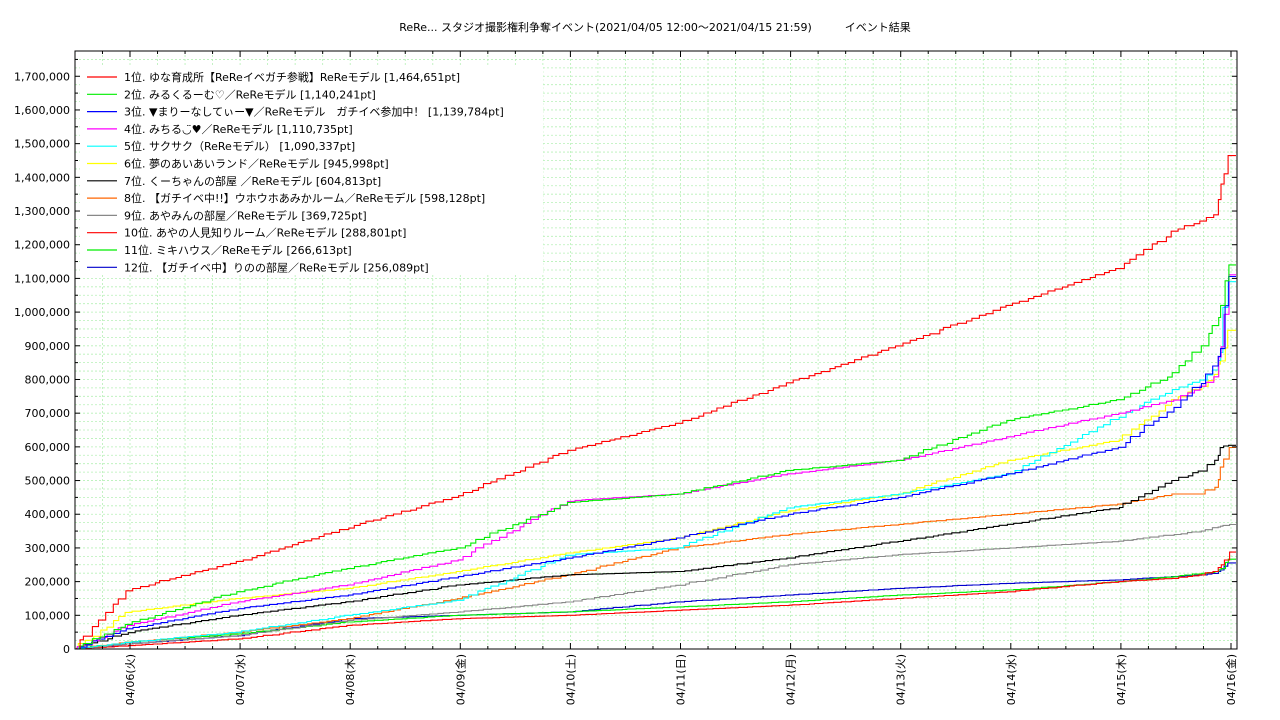  I want to click on legend-entry: 10位. あやの人見知りルーム／ReReモデル [288,801pt], so click(265, 233).